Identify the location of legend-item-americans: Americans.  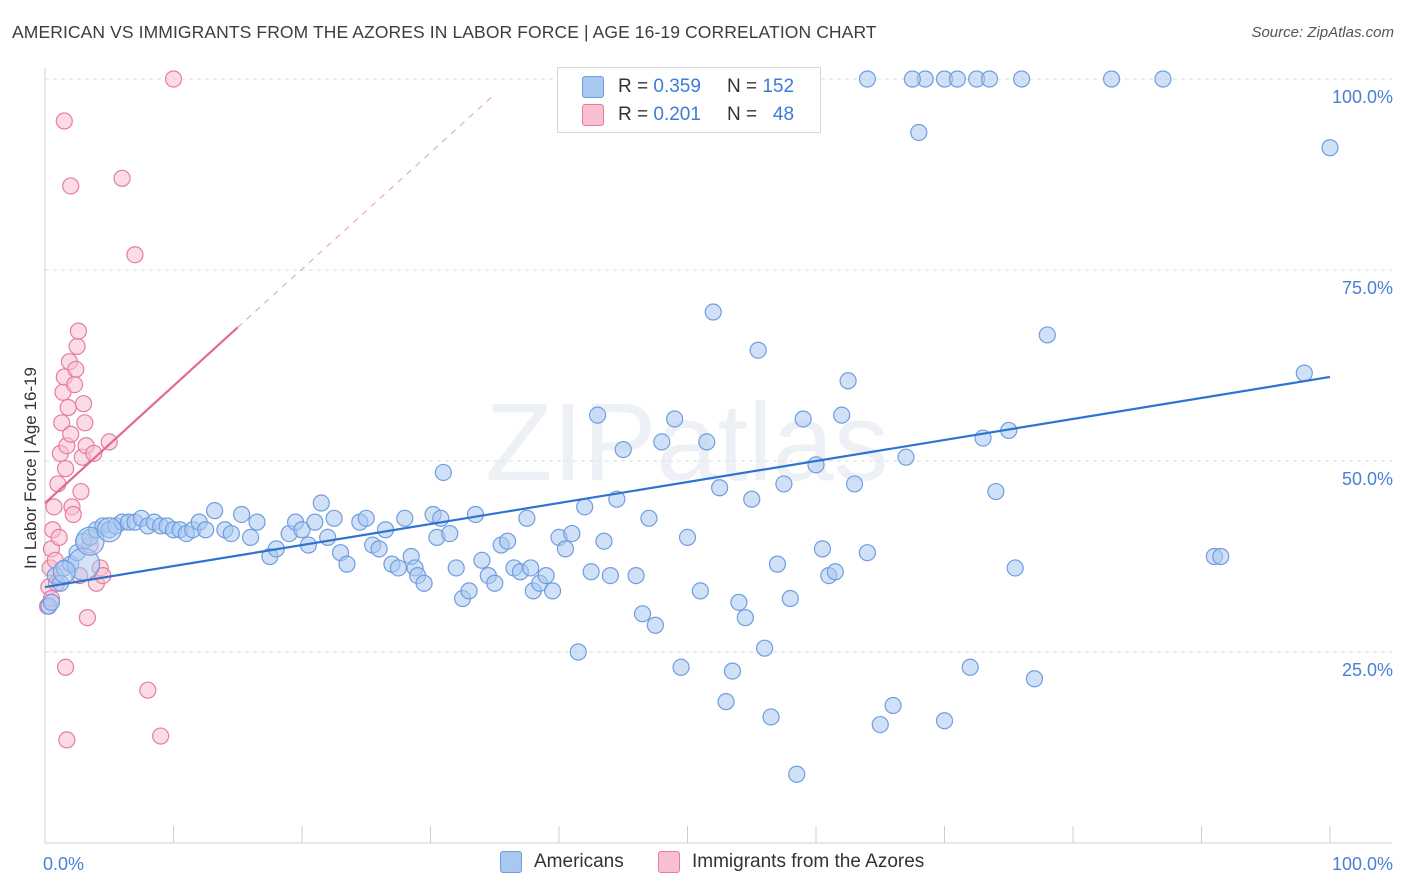
(562, 862).